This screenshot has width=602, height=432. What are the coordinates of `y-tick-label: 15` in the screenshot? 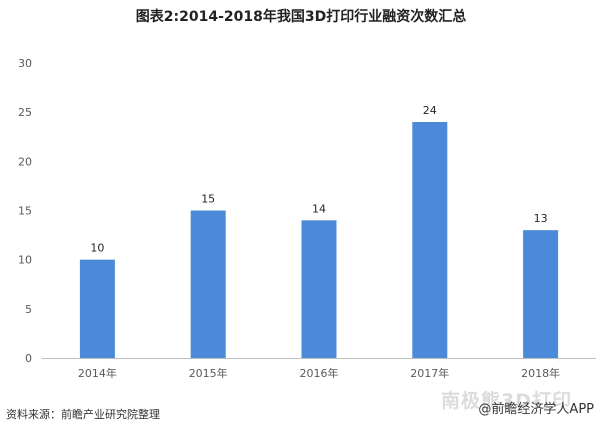 It's located at (25, 211).